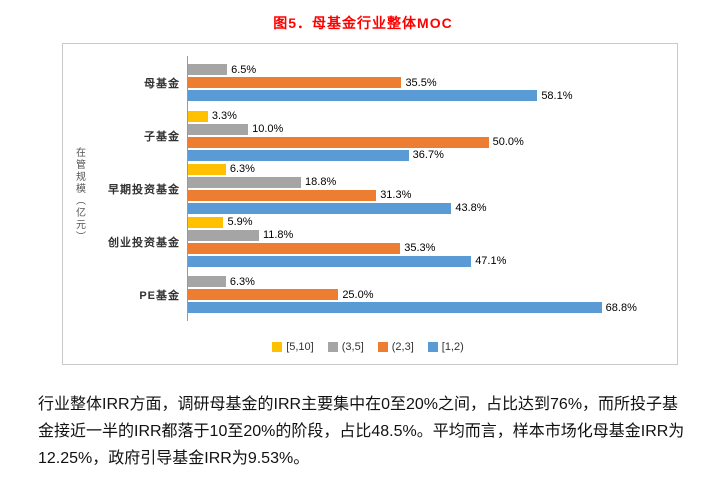  I want to click on bar-value-label: 11.8%, so click(278, 235).